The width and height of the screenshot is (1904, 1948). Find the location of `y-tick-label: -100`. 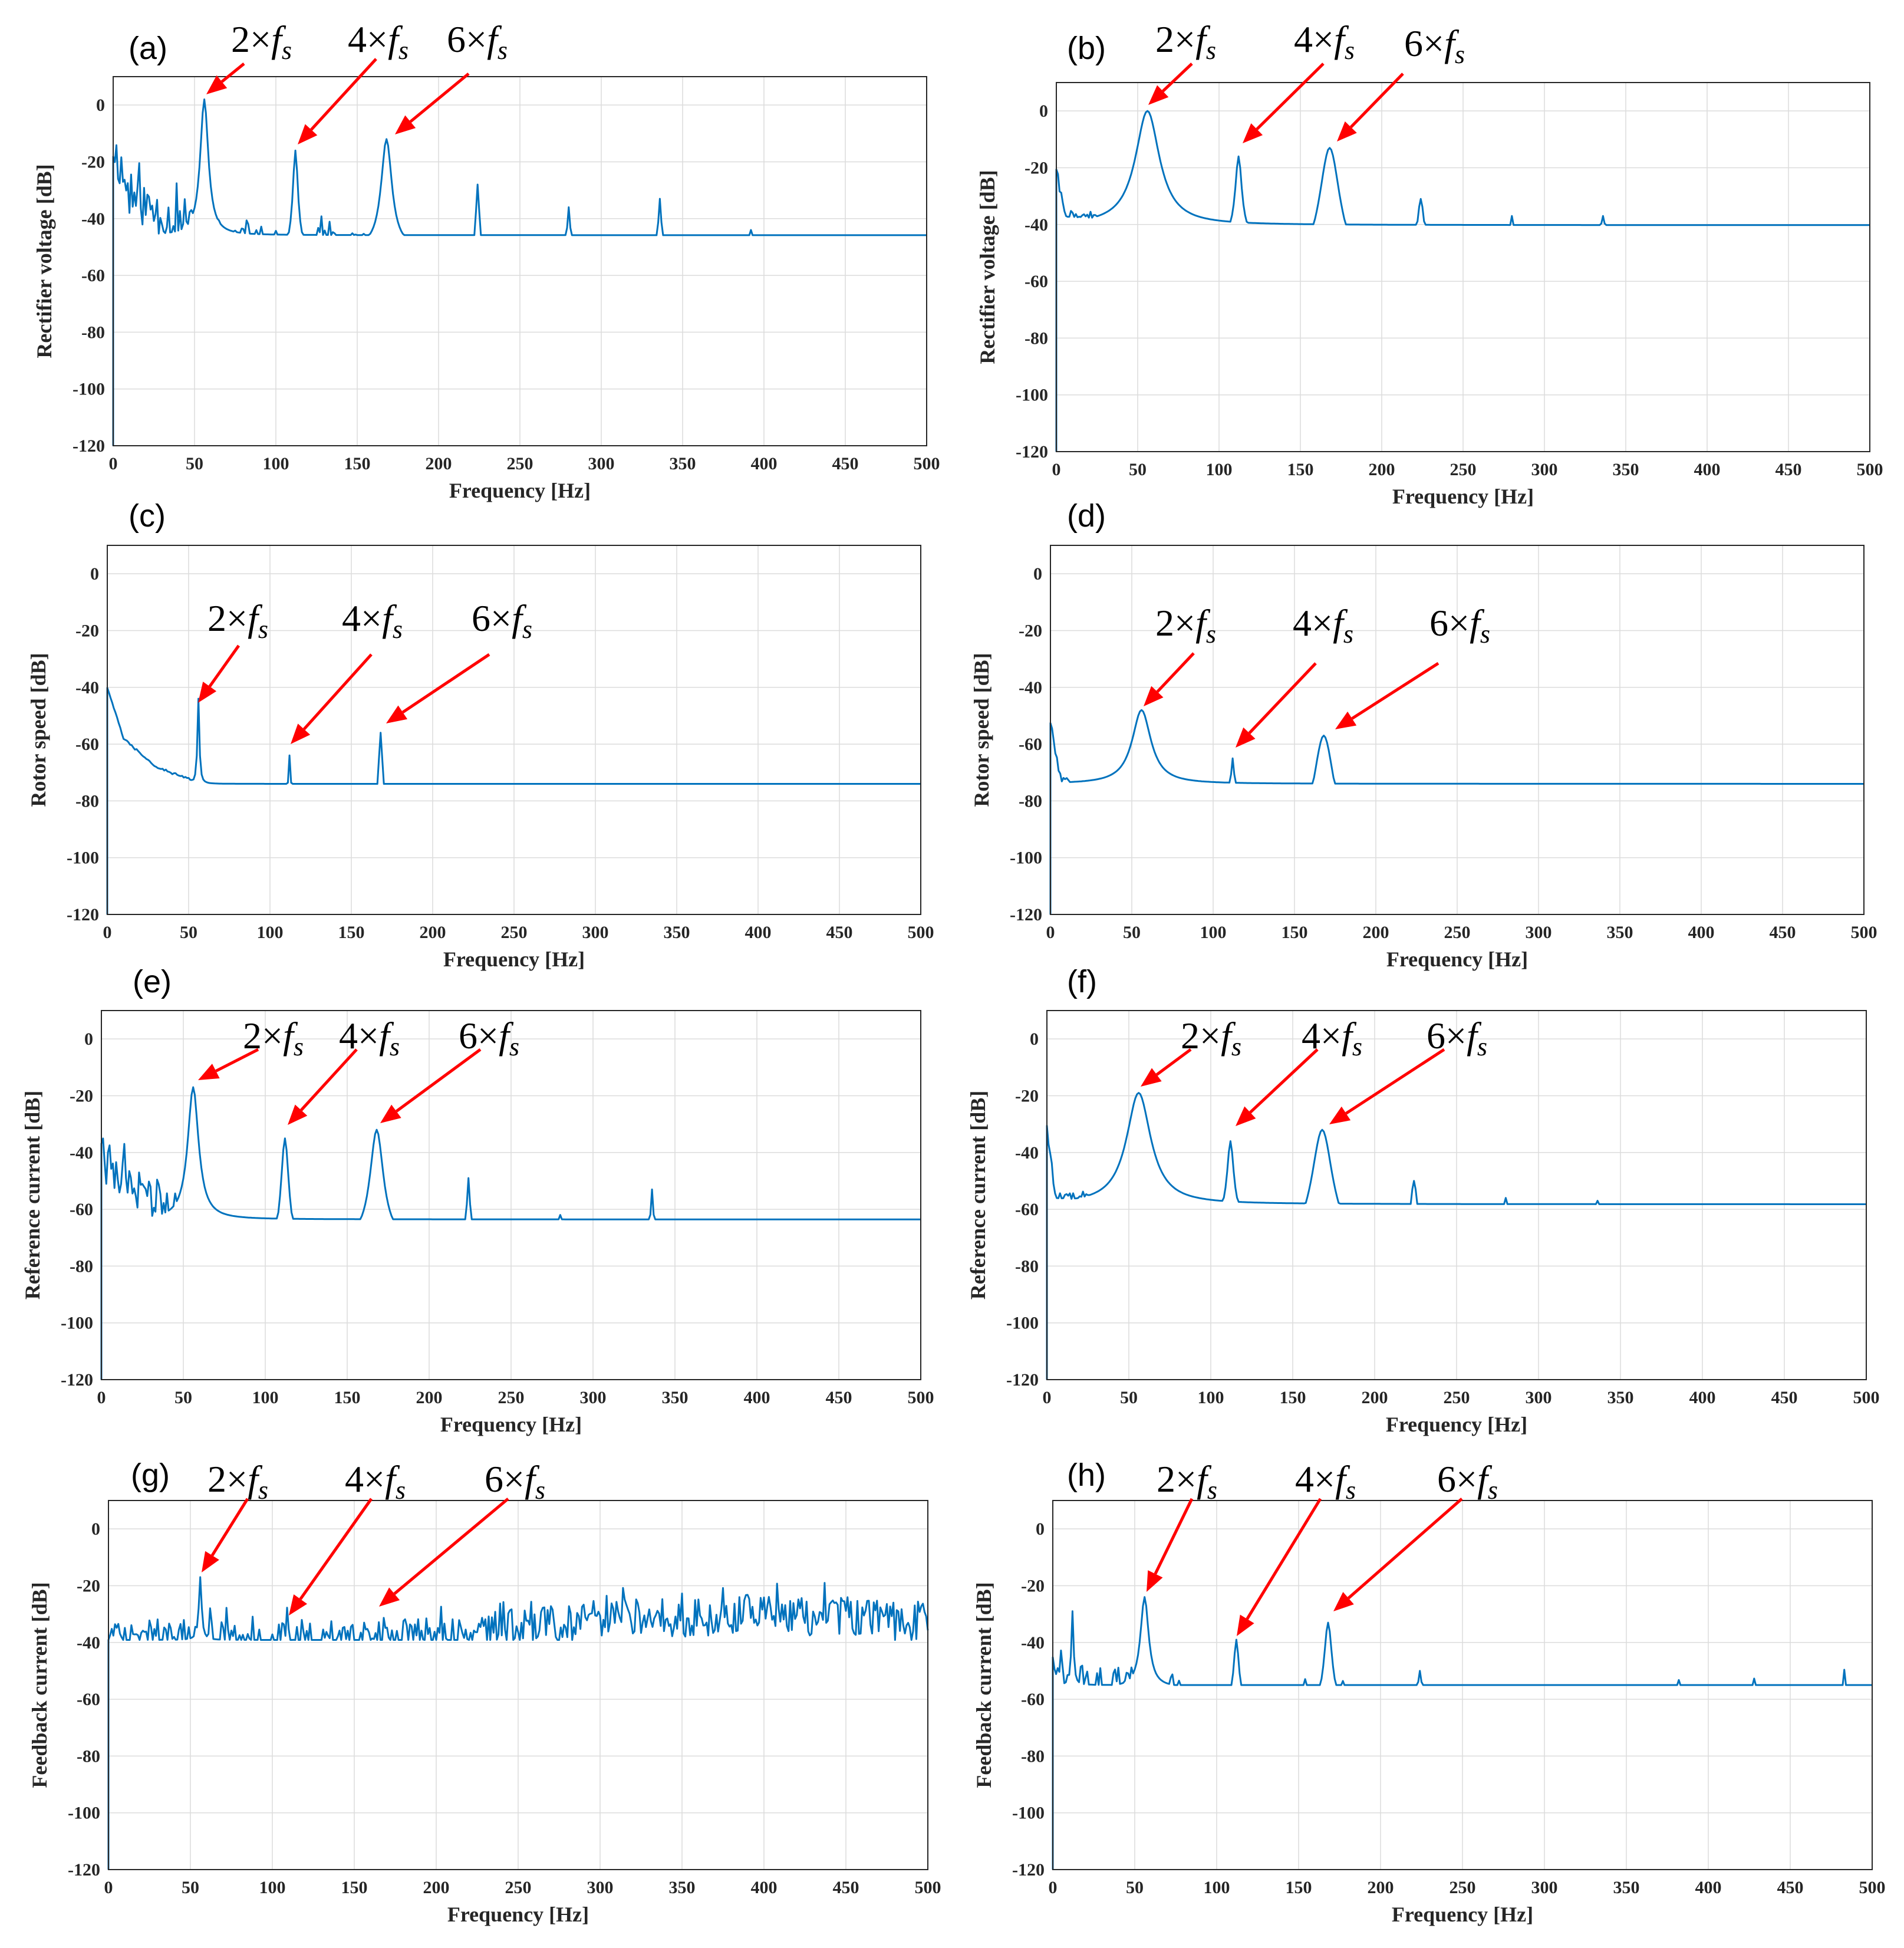

y-tick-label: -100 is located at coordinates (77, 1323).